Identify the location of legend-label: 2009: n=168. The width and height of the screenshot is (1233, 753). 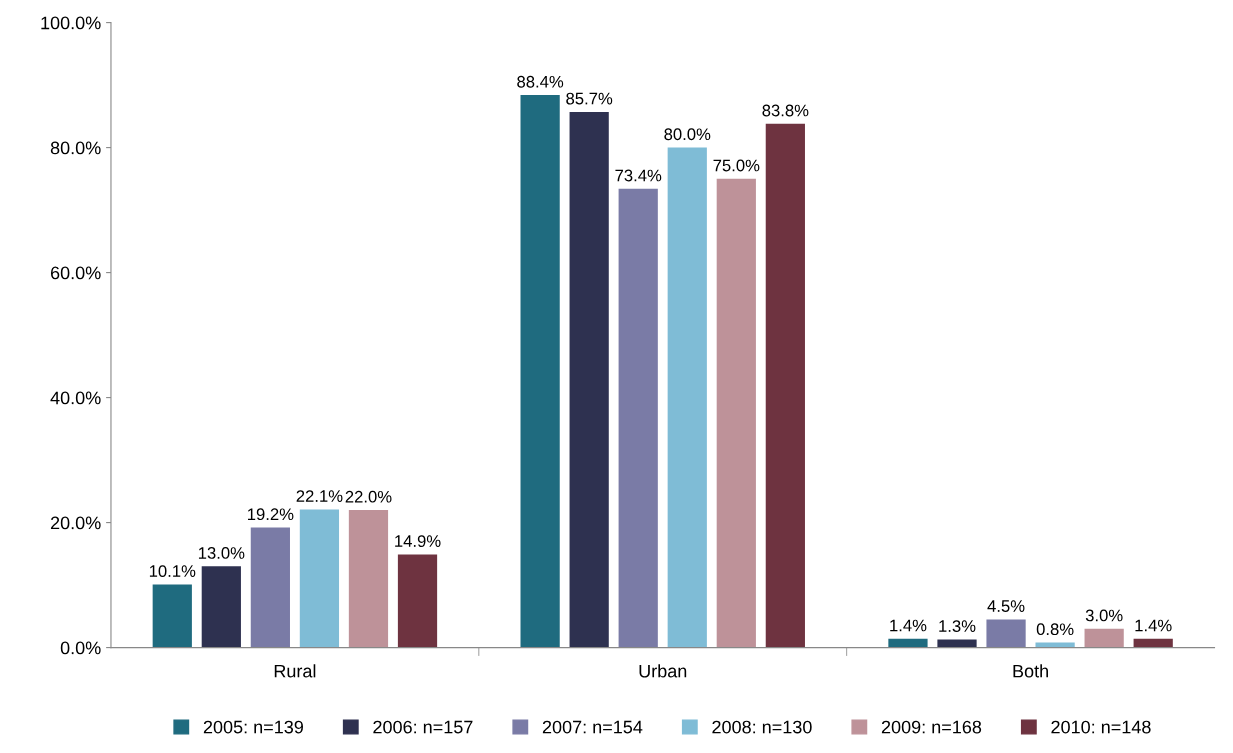
(931, 727).